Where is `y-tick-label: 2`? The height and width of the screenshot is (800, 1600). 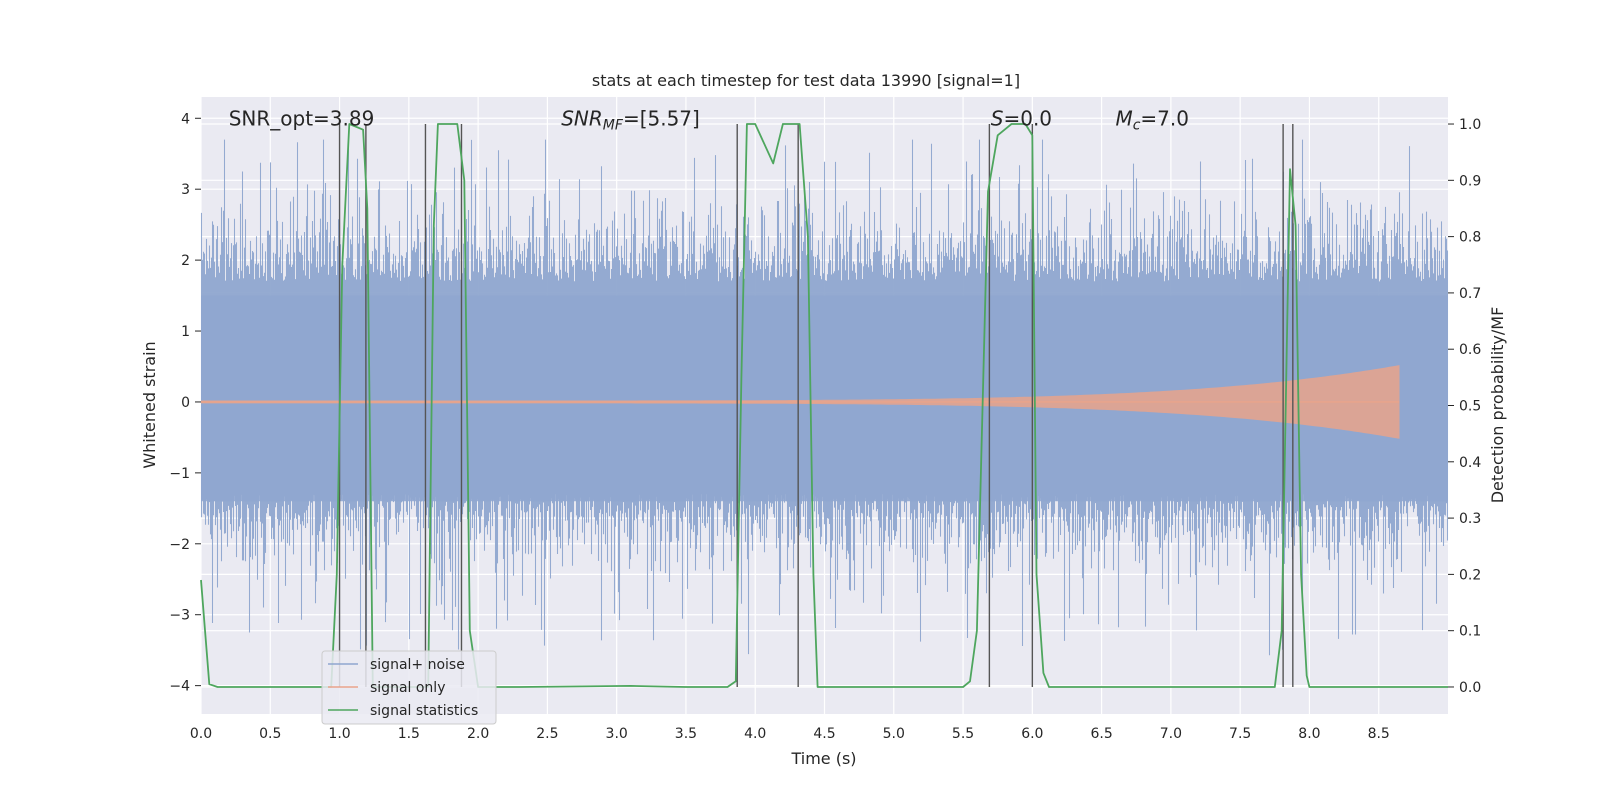
y-tick-label: 2 is located at coordinates (185, 261).